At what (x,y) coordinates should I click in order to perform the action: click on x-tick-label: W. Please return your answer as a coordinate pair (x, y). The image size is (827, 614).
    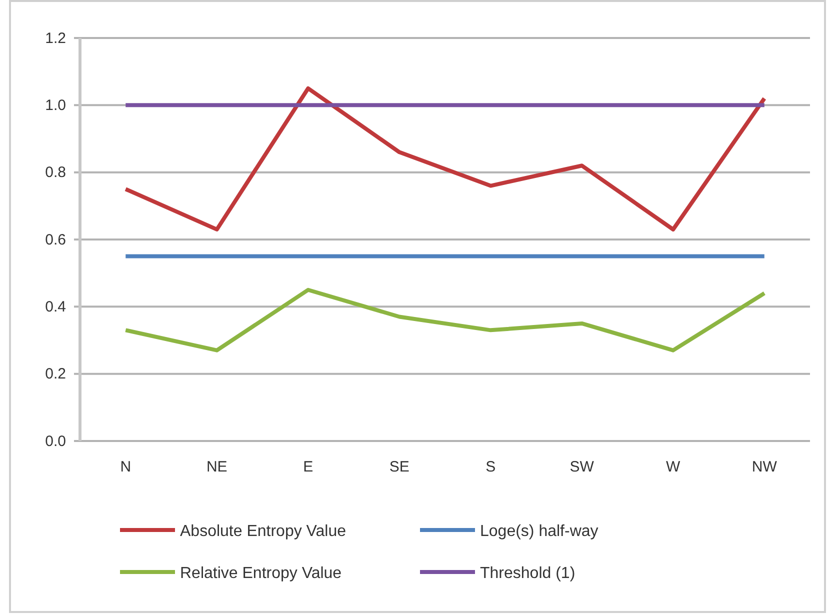
    Looking at the image, I should click on (674, 467).